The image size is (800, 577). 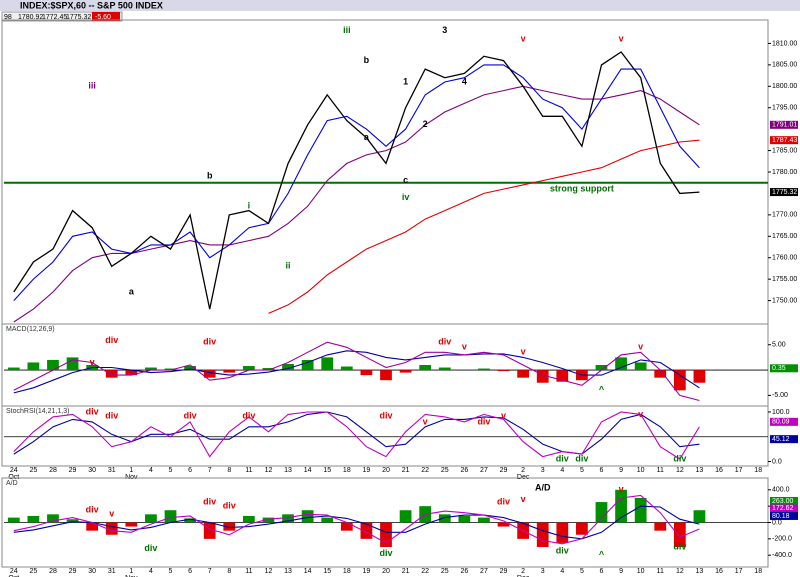 I want to click on x-tick-label: 14, so click(x=308, y=470).